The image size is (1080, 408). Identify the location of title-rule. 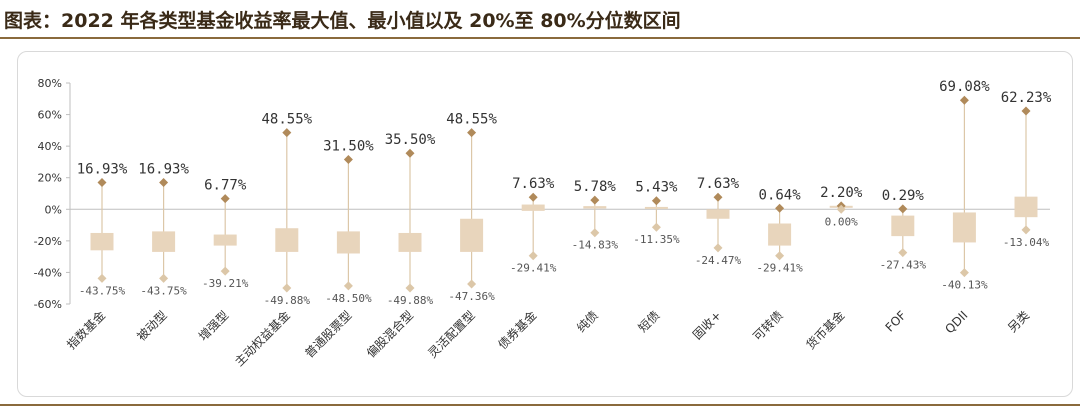
(540, 38).